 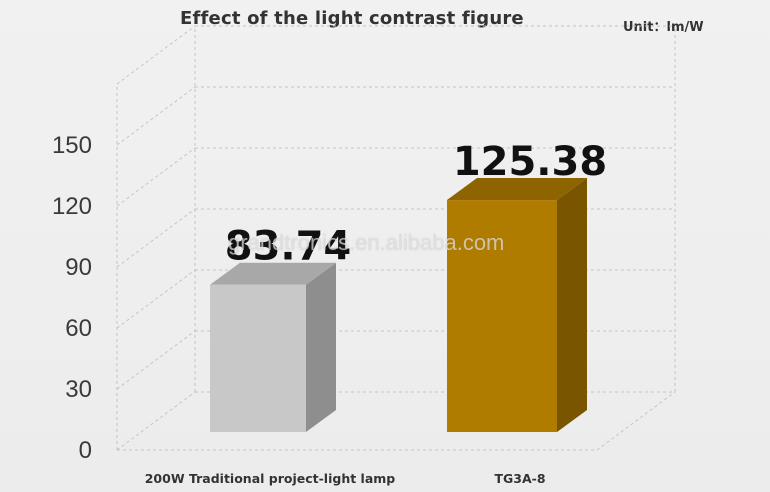 What do you see at coordinates (352, 18) in the screenshot?
I see `chart-title: Effect of the light contrast figure` at bounding box center [352, 18].